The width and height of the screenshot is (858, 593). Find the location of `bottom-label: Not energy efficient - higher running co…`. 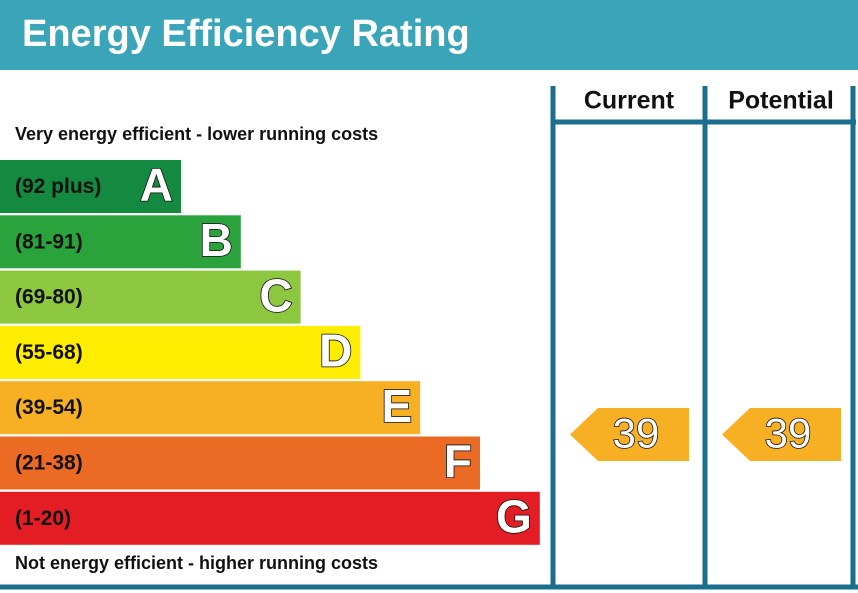

bottom-label: Not energy efficient - higher running co… is located at coordinates (196, 563).